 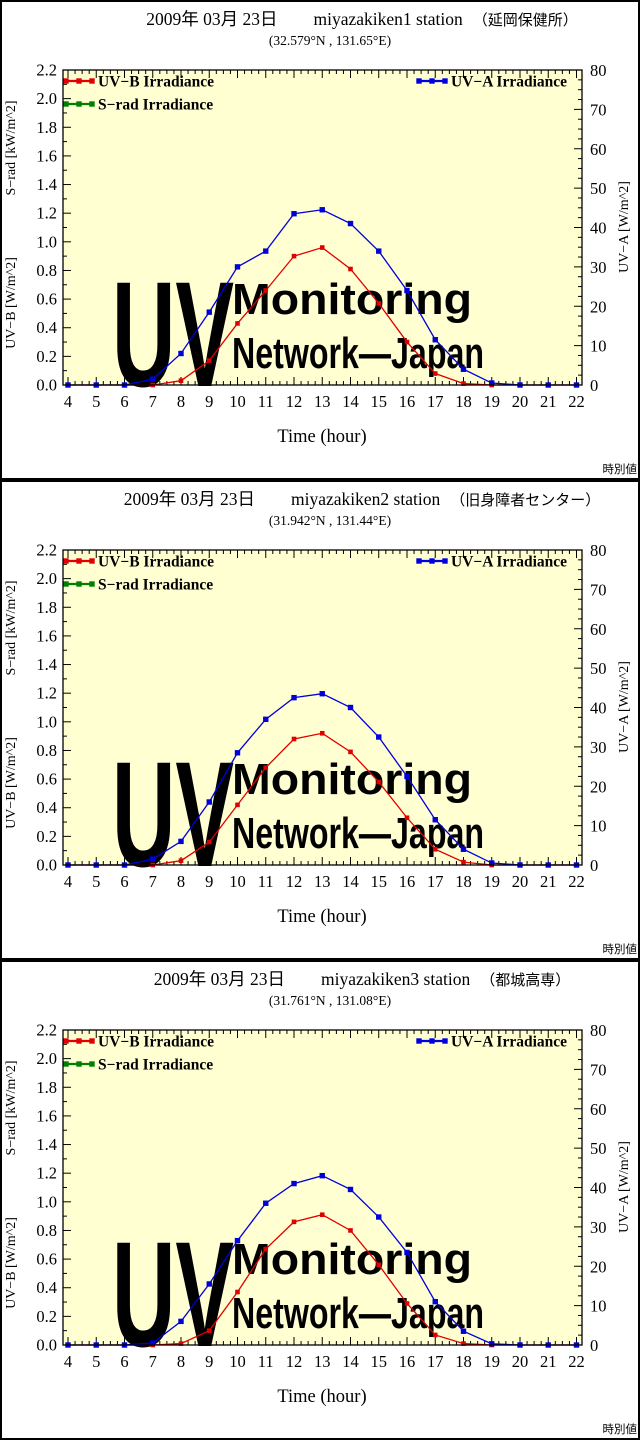 What do you see at coordinates (153, 881) in the screenshot?
I see `x-tick-label: 7` at bounding box center [153, 881].